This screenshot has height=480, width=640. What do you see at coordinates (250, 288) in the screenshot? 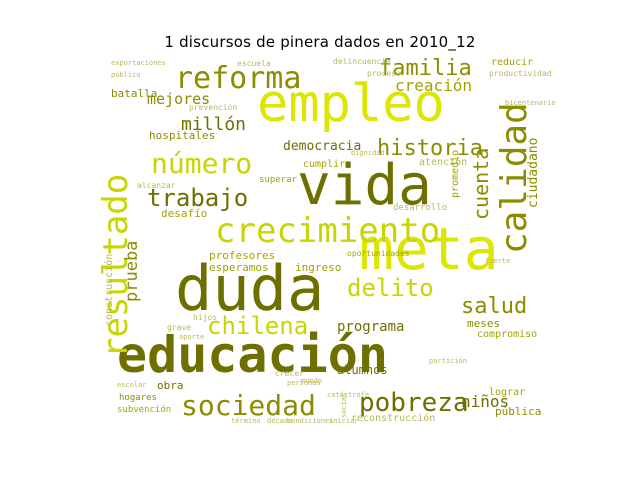
I see `word: duda` at bounding box center [250, 288].